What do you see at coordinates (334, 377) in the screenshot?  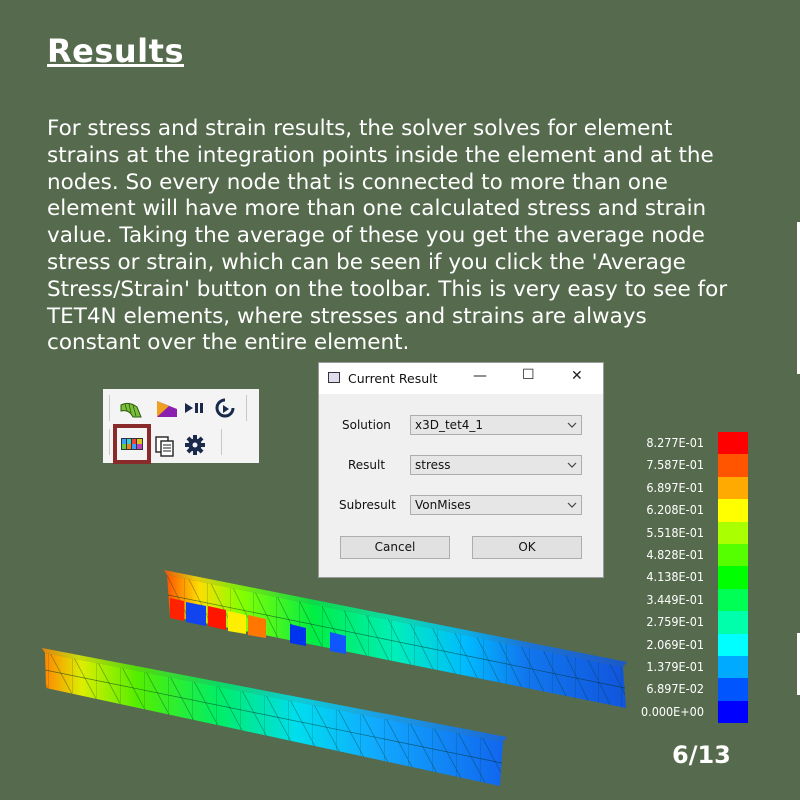 I see `app-icon` at bounding box center [334, 377].